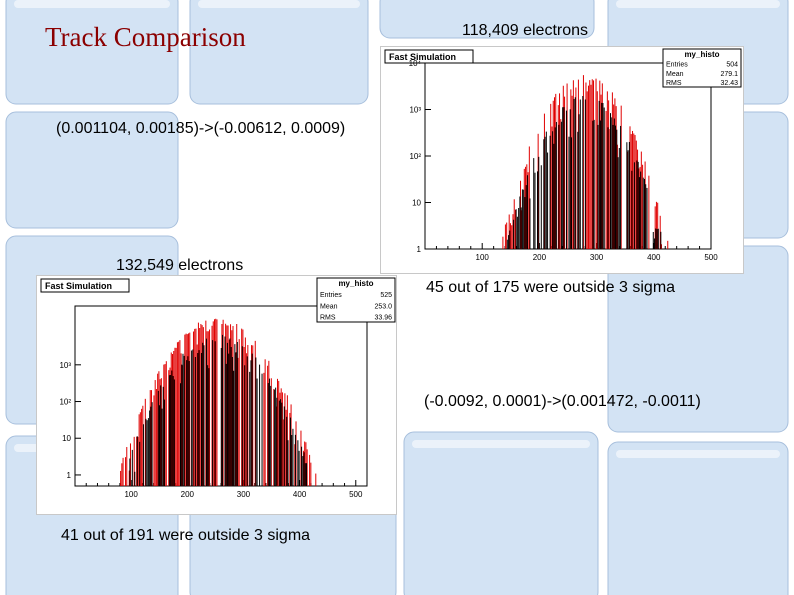  What do you see at coordinates (383, 318) in the screenshot?
I see `stats-value-rms: 33.96` at bounding box center [383, 318].